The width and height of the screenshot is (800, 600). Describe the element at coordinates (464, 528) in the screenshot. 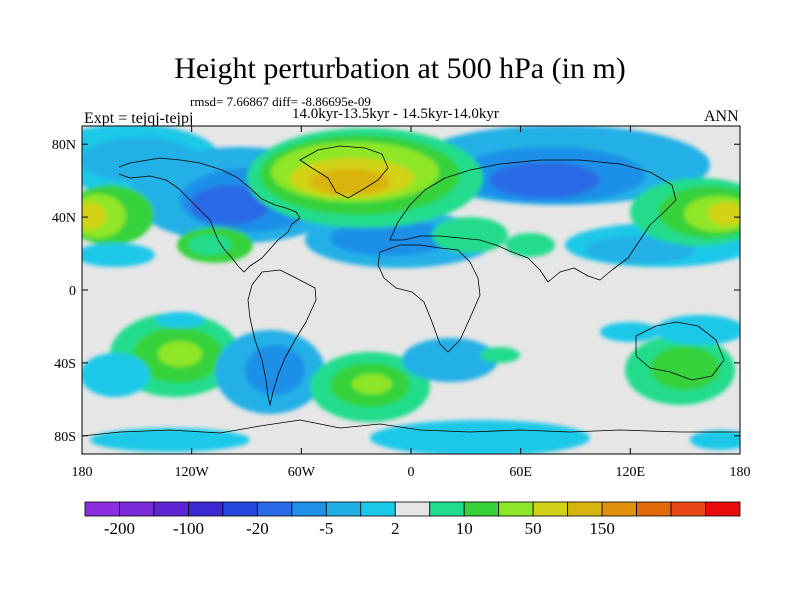

I see `colorbar-label: 10` at that location.